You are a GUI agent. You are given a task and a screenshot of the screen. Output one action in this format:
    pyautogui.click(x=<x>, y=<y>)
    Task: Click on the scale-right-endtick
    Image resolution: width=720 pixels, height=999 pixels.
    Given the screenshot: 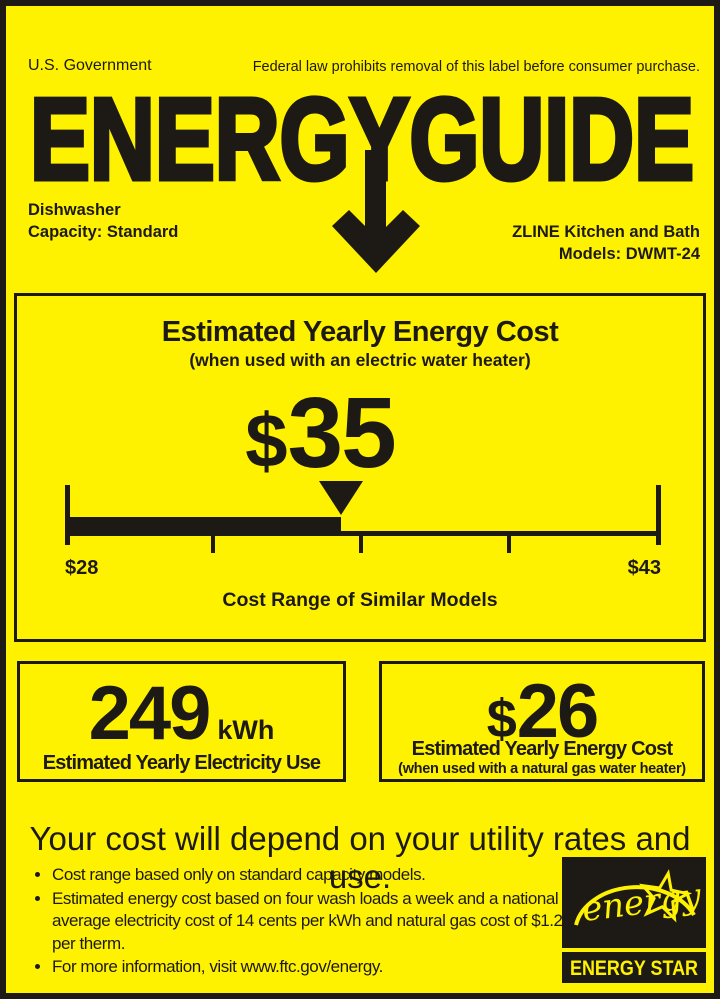 What is the action you would take?
    pyautogui.click(x=658, y=515)
    